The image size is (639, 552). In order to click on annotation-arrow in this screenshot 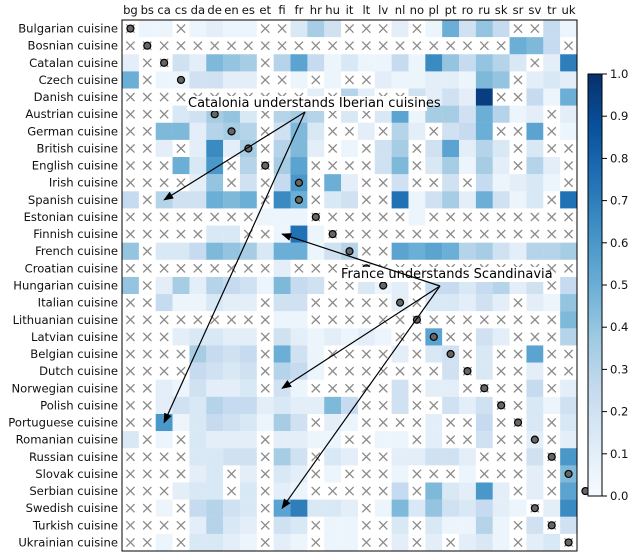, I will do `click(361, 260)`.